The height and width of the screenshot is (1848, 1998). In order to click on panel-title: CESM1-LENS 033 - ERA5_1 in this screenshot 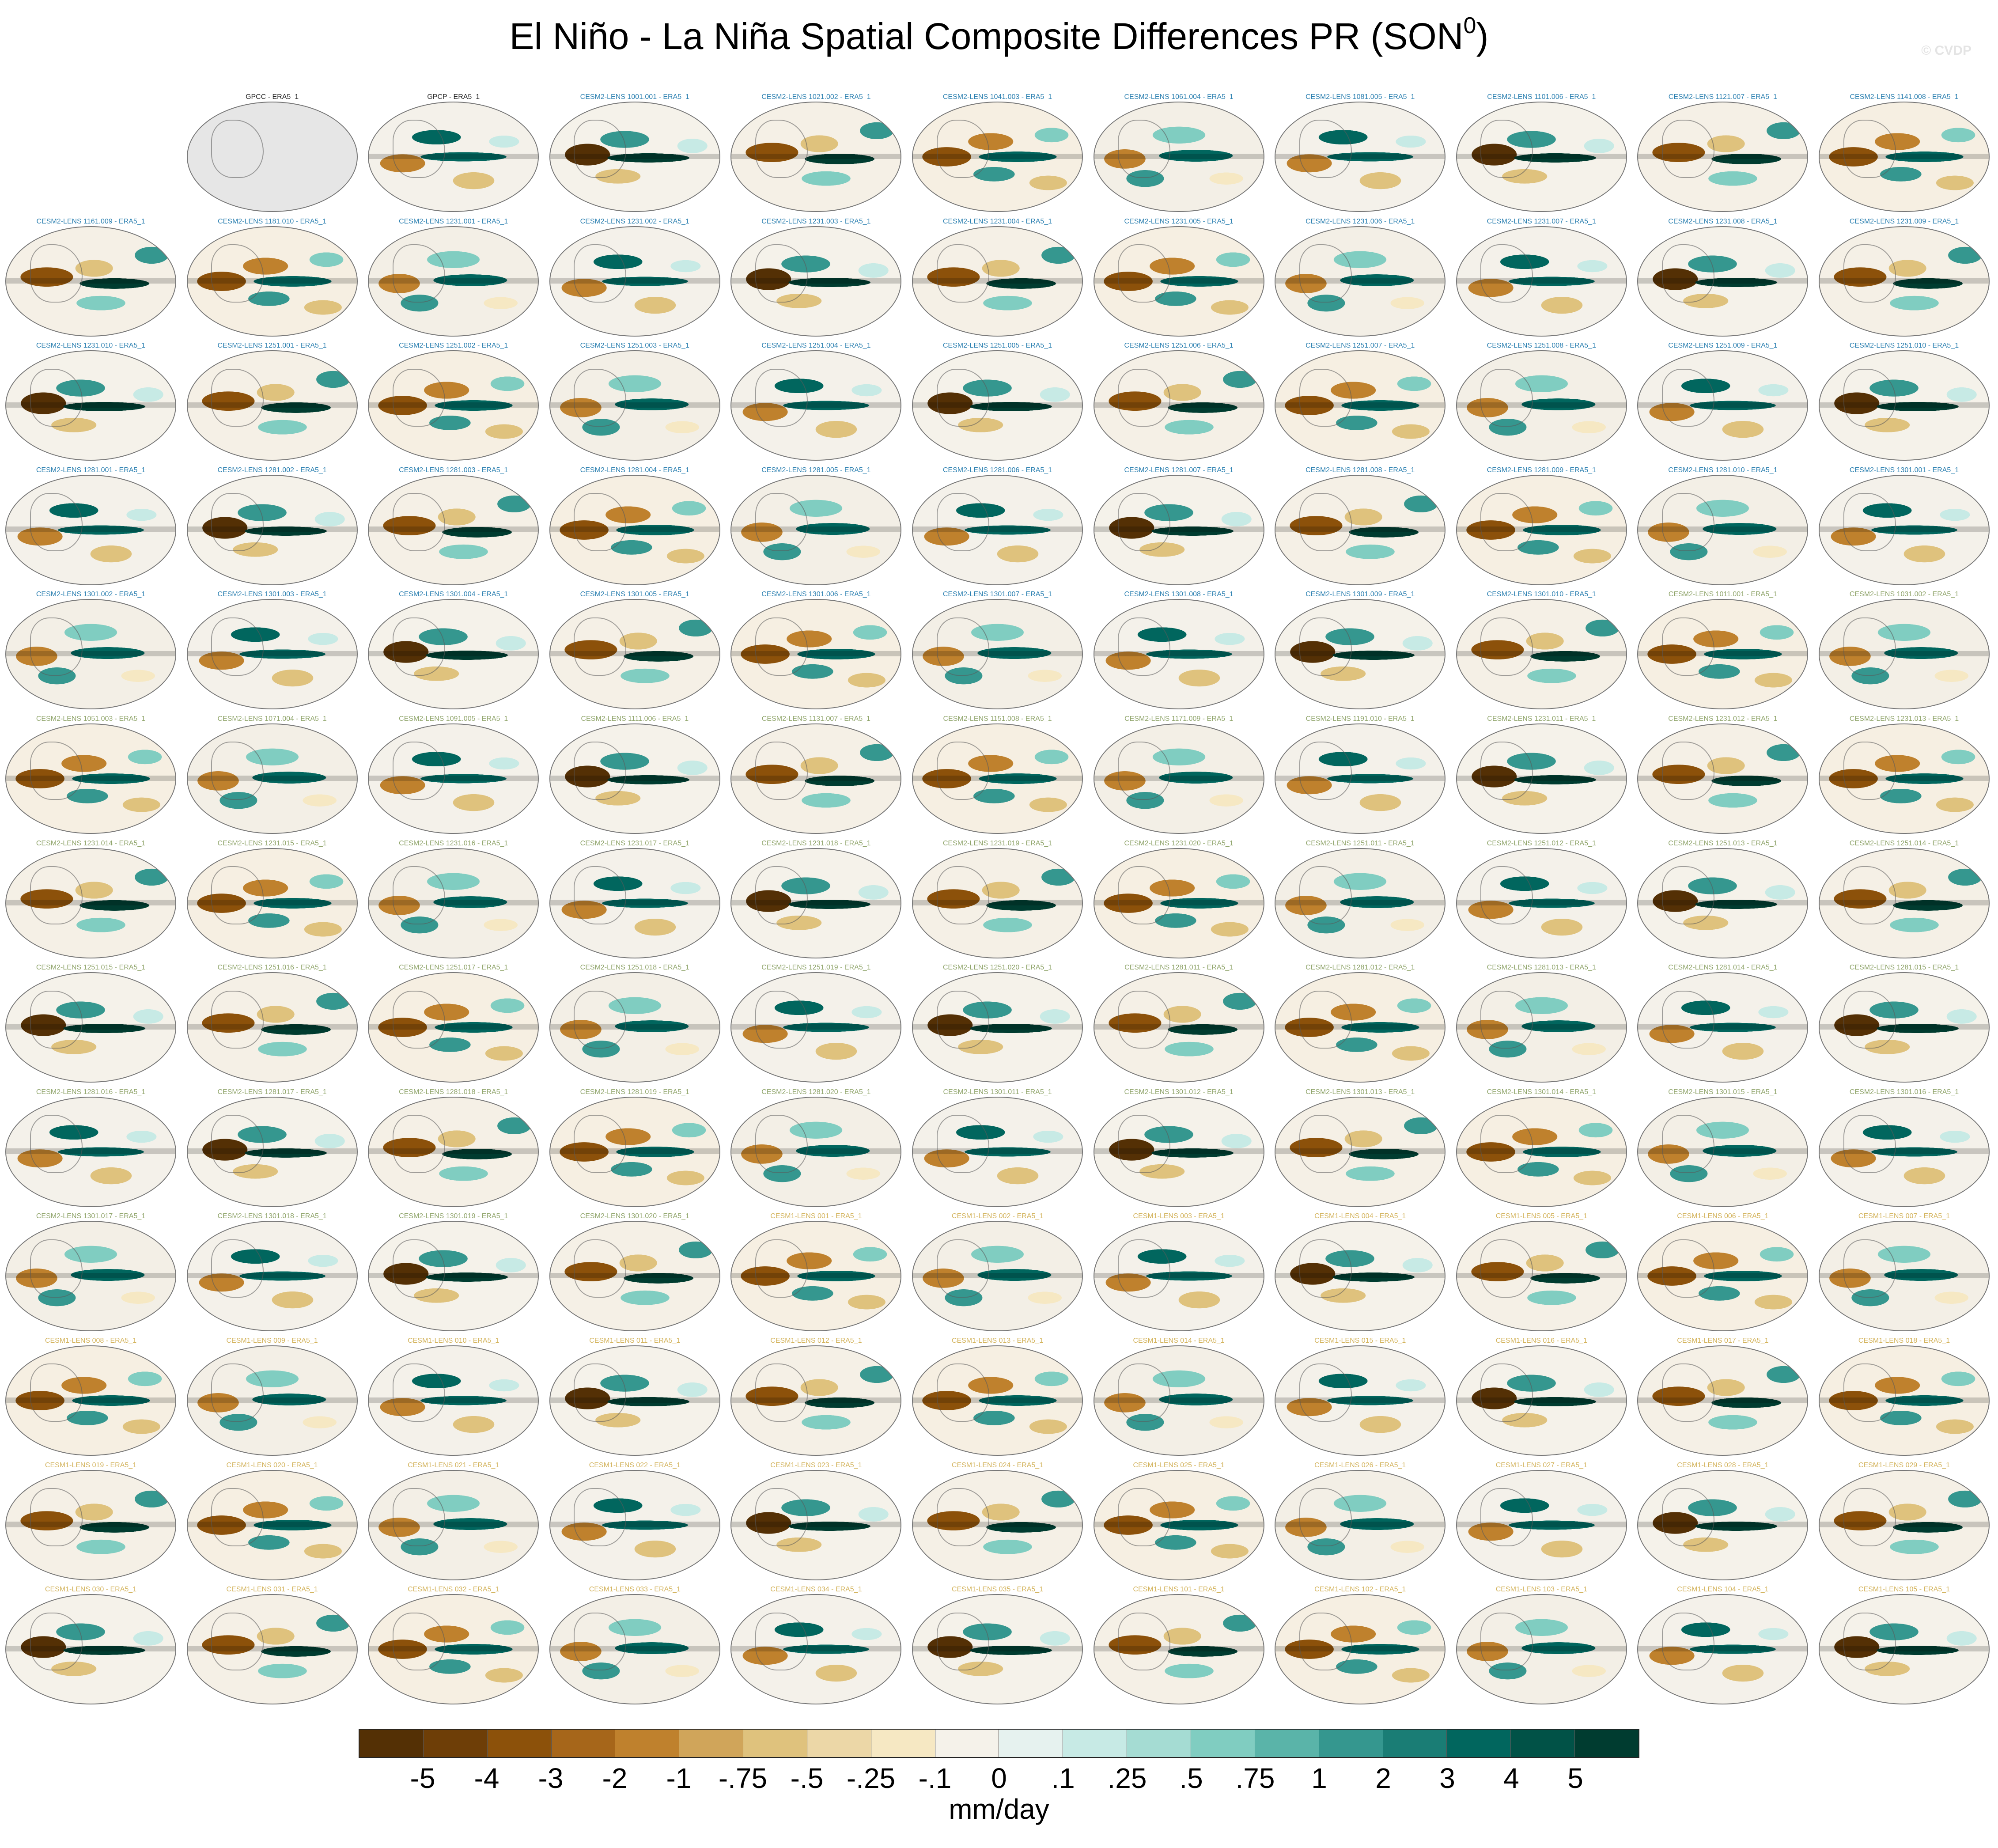, I will do `click(635, 1590)`.